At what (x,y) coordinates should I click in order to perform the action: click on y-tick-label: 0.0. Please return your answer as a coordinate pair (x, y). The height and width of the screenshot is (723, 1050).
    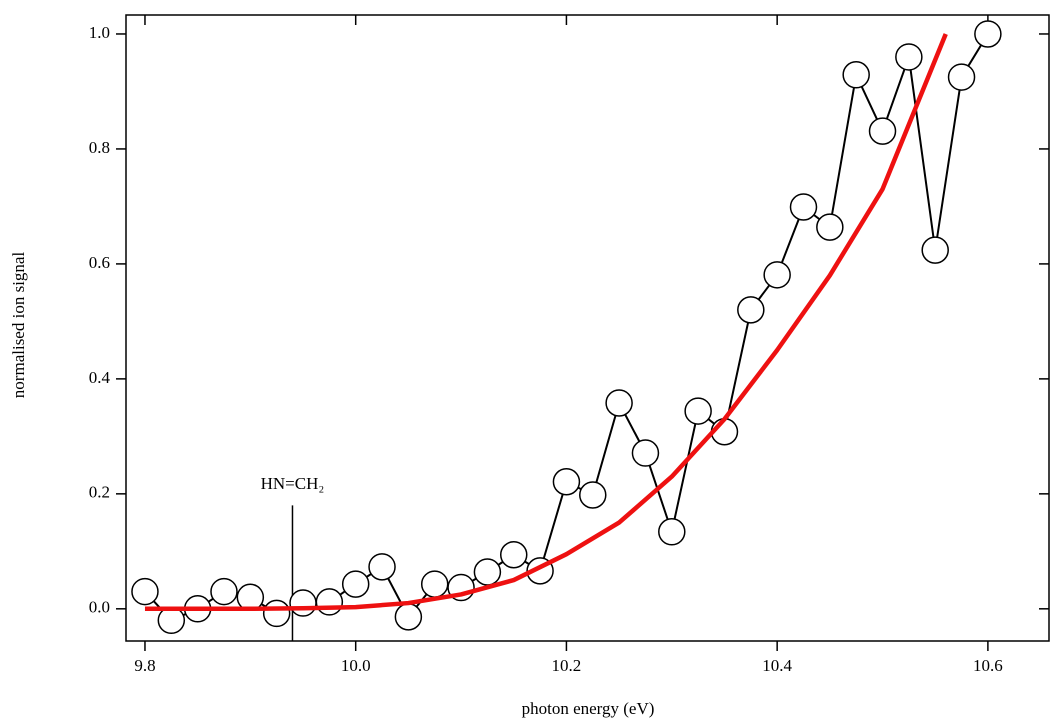
    Looking at the image, I should click on (99, 607).